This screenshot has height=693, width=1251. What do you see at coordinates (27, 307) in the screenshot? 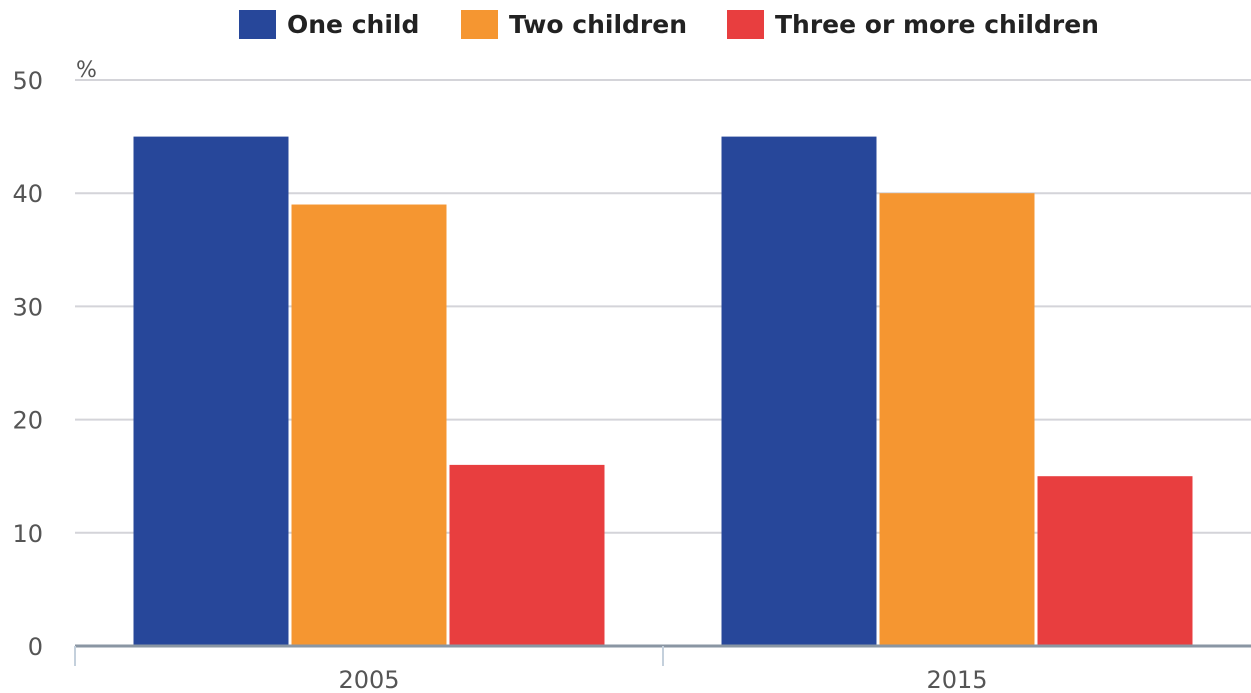
I see `y-tick-label-30: 30` at bounding box center [27, 307].